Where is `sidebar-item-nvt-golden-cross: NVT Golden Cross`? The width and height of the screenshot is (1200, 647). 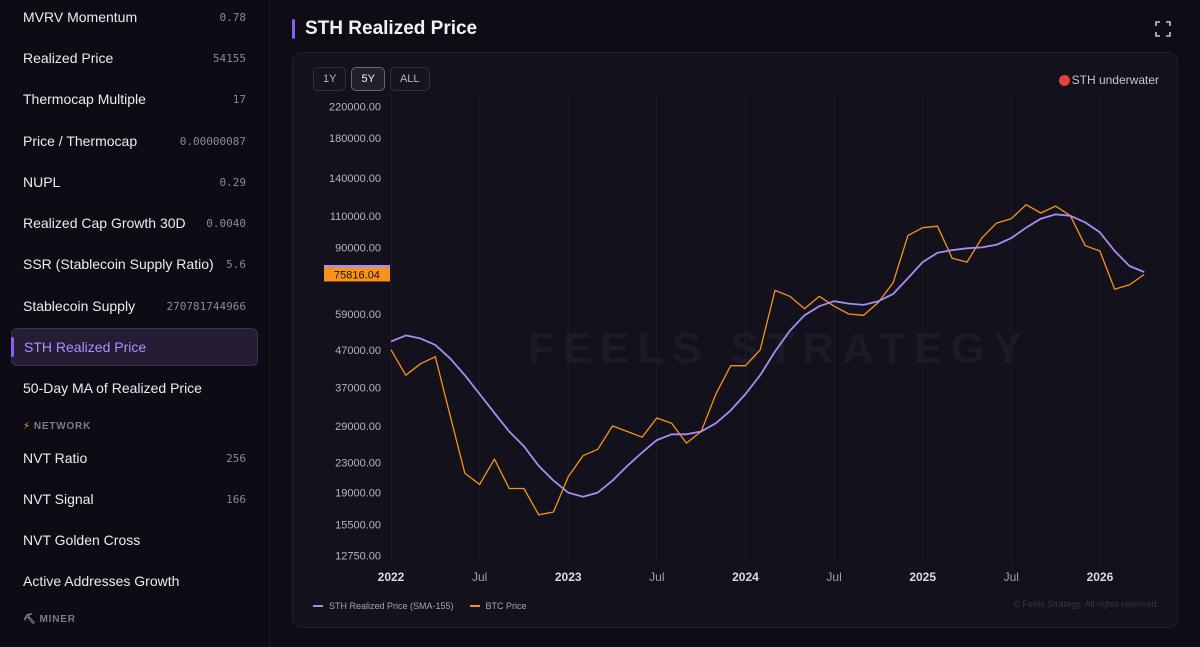 sidebar-item-nvt-golden-cross: NVT Golden Cross is located at coordinates (134, 540).